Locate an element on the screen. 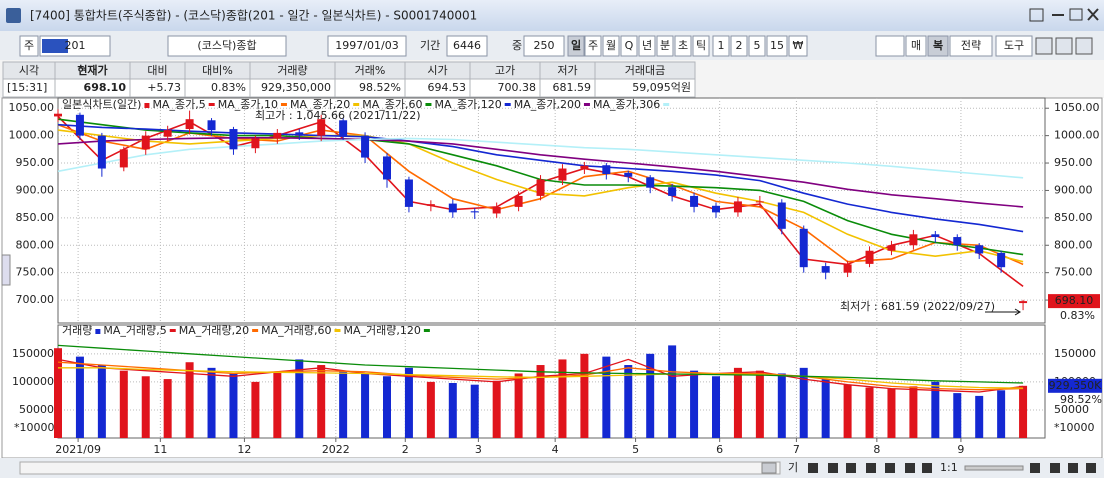 This screenshot has height=478, width=1104. high-annotation: 최고가 : 1,045.66 (2021/11/22) is located at coordinates (338, 115).